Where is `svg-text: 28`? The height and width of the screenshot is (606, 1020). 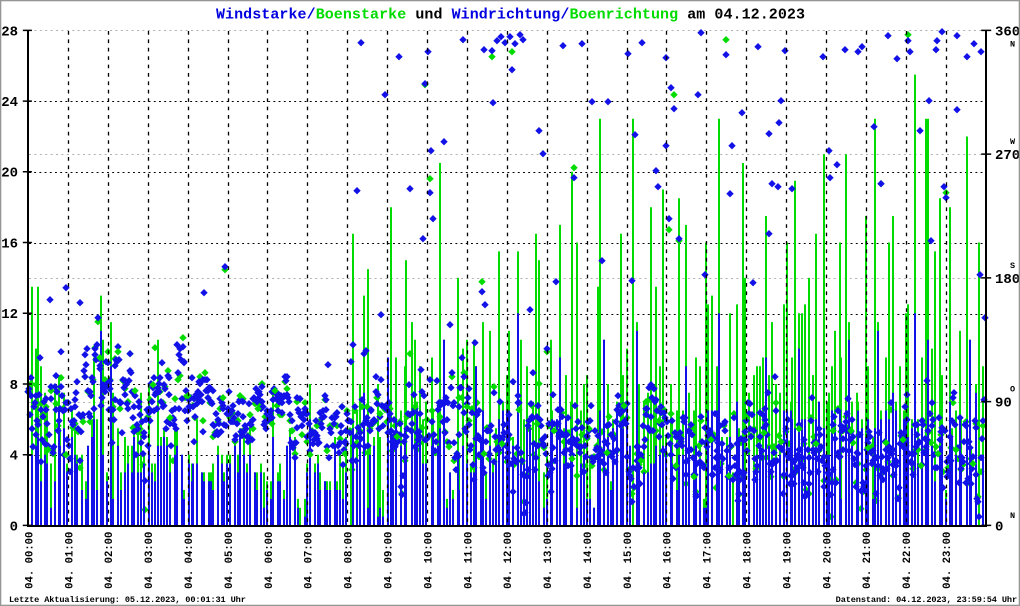
svg-text: 28 is located at coordinates (9, 32).